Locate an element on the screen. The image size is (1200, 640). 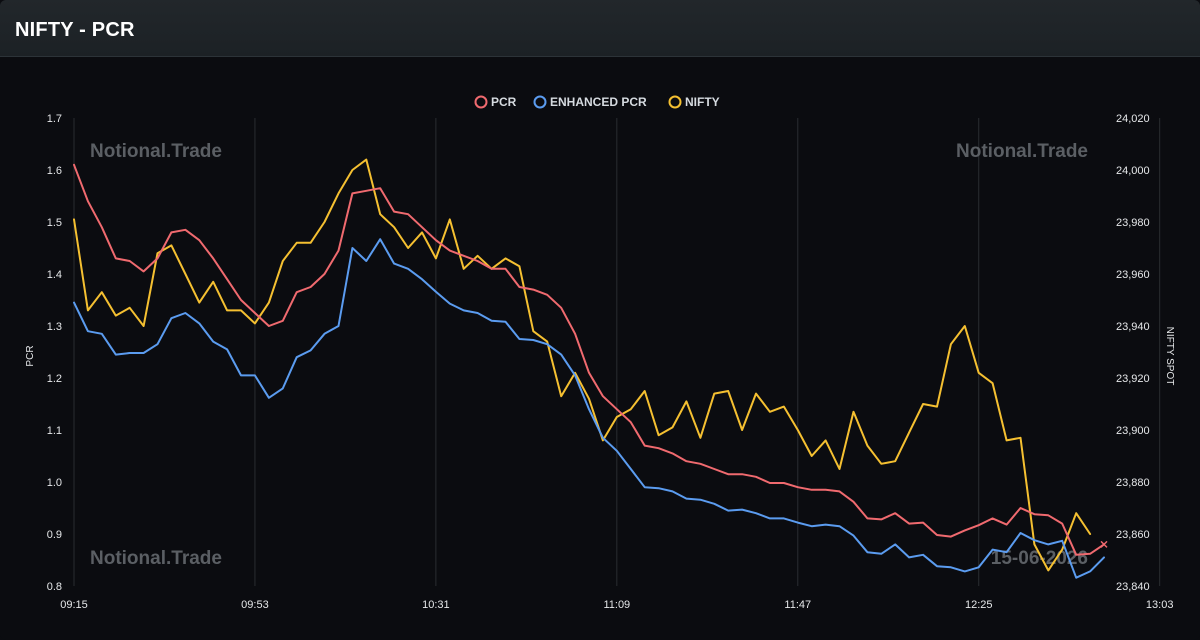
legend-label: ENHANCED PCR is located at coordinates (598, 102).